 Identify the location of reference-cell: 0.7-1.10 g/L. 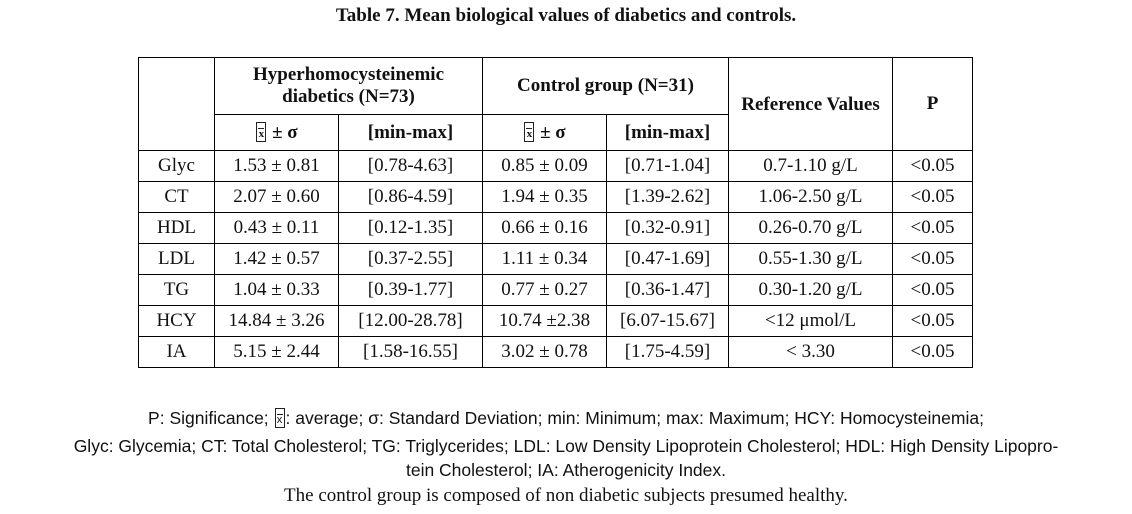
(810, 166).